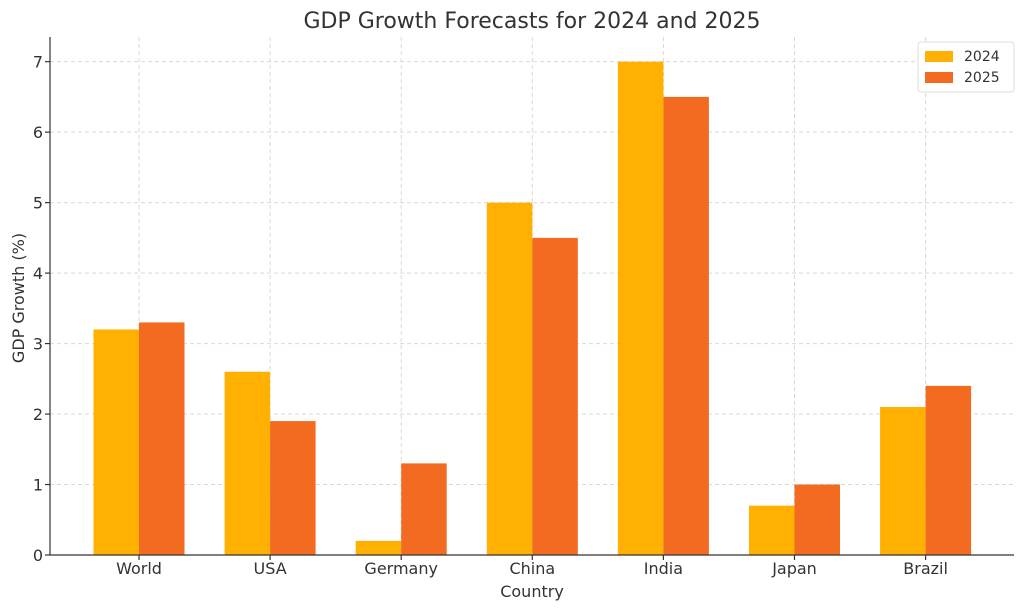 Image resolution: width=1024 pixels, height=610 pixels. What do you see at coordinates (982, 78) in the screenshot?
I see `legend-label-2025: 2025` at bounding box center [982, 78].